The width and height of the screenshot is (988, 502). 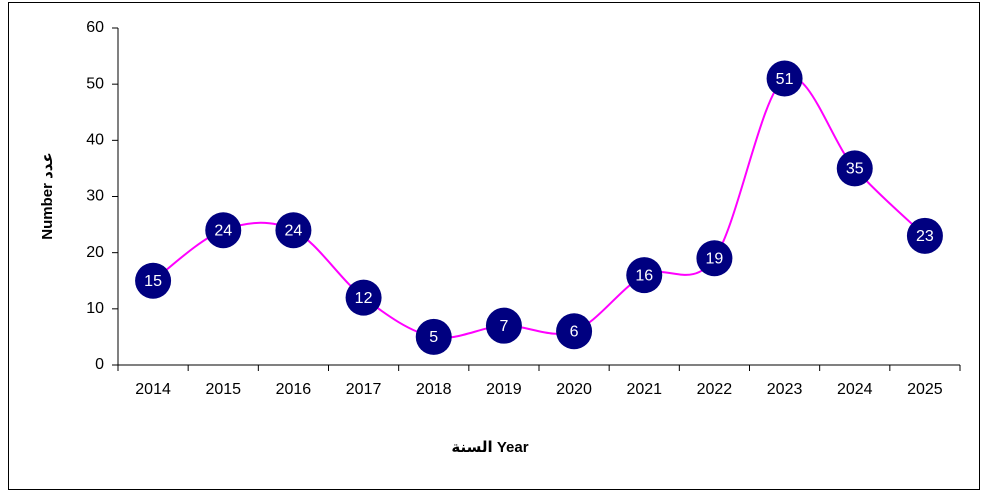 I want to click on y-axis-label: Number عدد, so click(x=47, y=195).